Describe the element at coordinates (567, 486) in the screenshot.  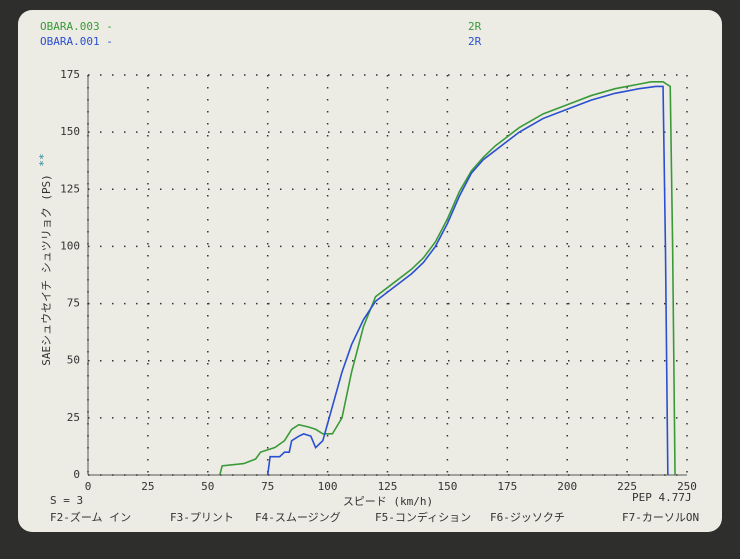
I see `x-tick-label: 200` at that location.